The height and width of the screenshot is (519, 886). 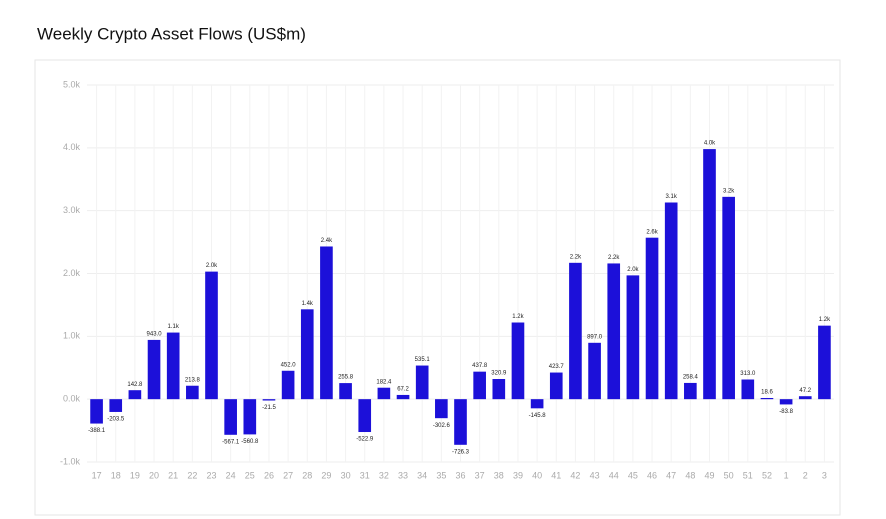 What do you see at coordinates (441, 475) in the screenshot?
I see `x-tick-label: 35` at bounding box center [441, 475].